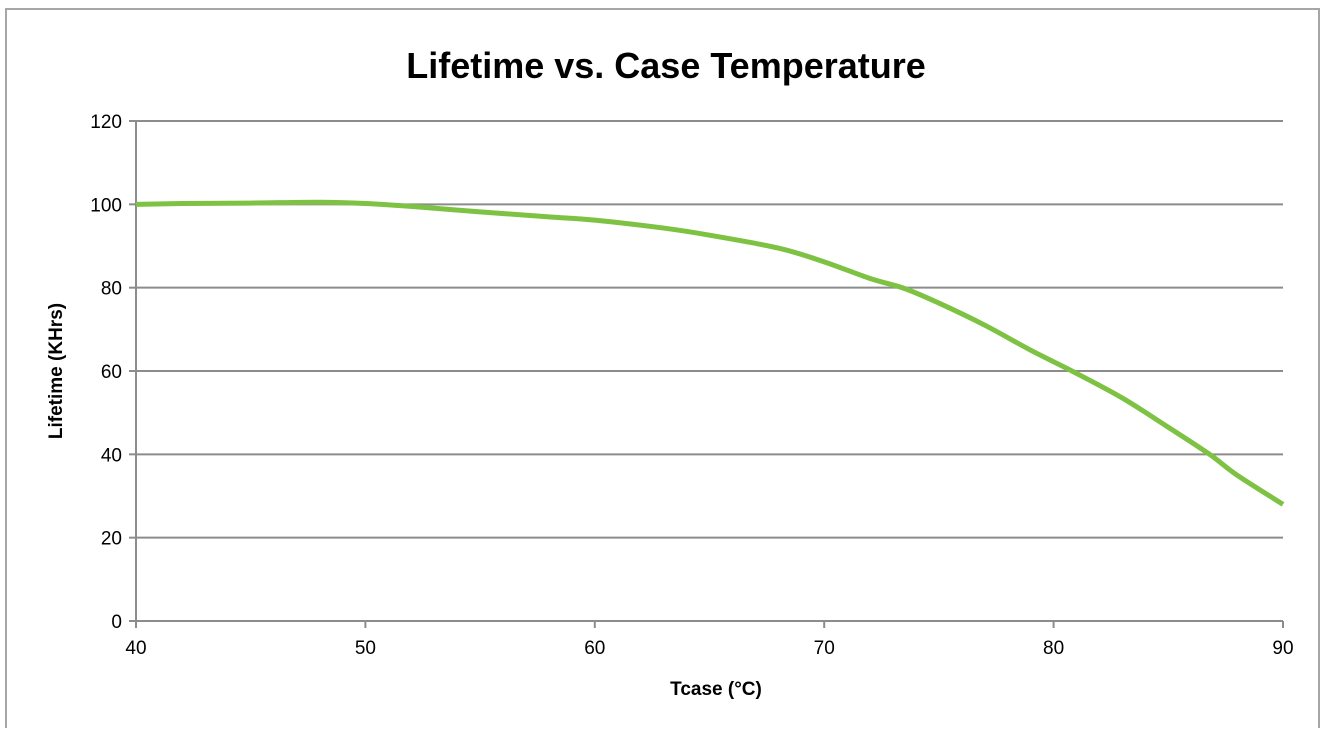 The image size is (1327, 731). What do you see at coordinates (135, 648) in the screenshot?
I see `x-tick-label: 40` at bounding box center [135, 648].